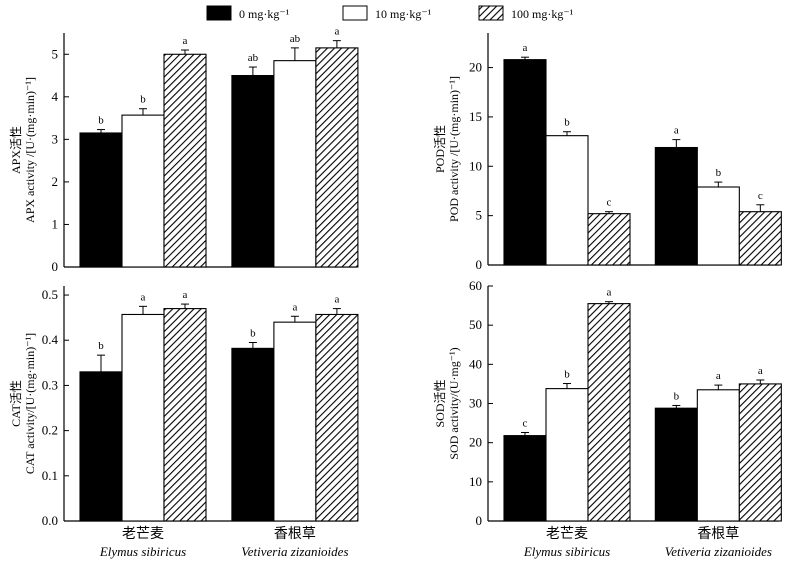 Image resolution: width=800 pixels, height=564 pixels. Describe the element at coordinates (475, 403) in the screenshot. I see `y-tick-label: 30` at that location.